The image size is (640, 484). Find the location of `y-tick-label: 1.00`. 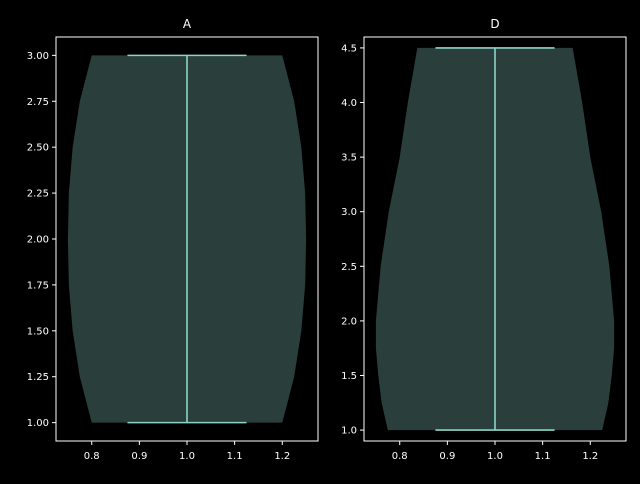

y-tick-label: 1.00 is located at coordinates (38, 423).